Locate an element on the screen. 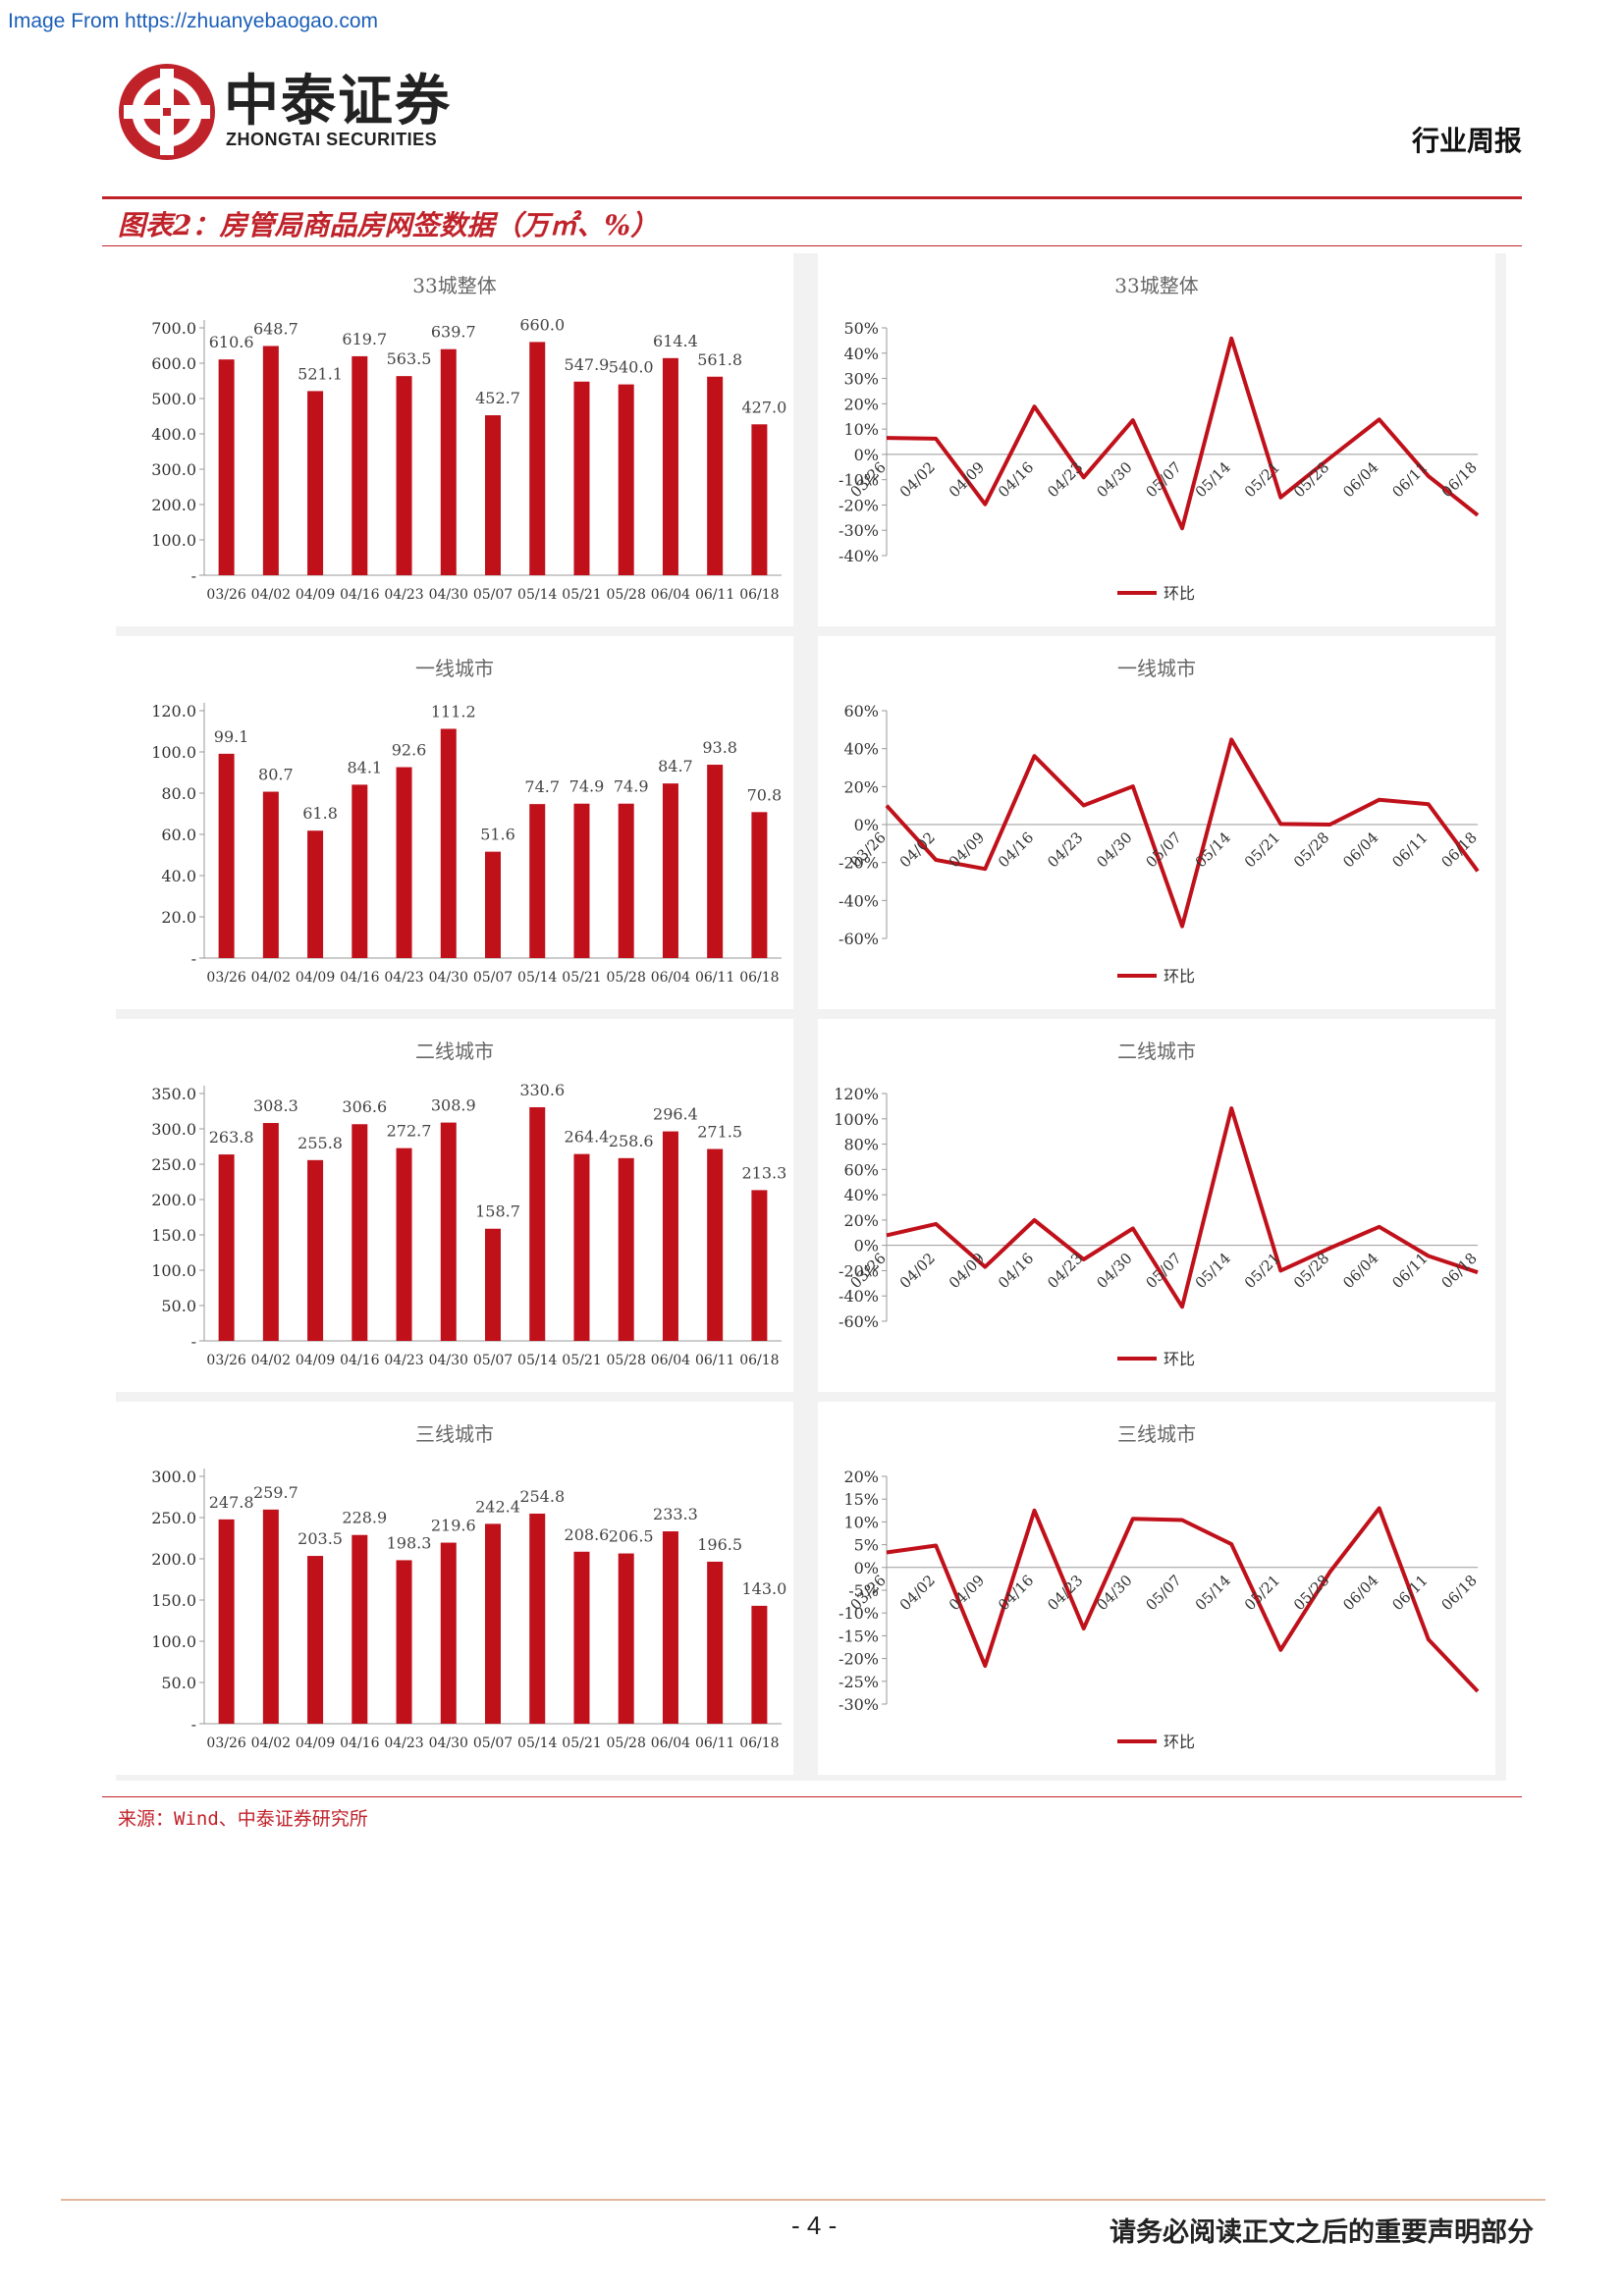  bar-value-label: 208.6 is located at coordinates (587, 1534).